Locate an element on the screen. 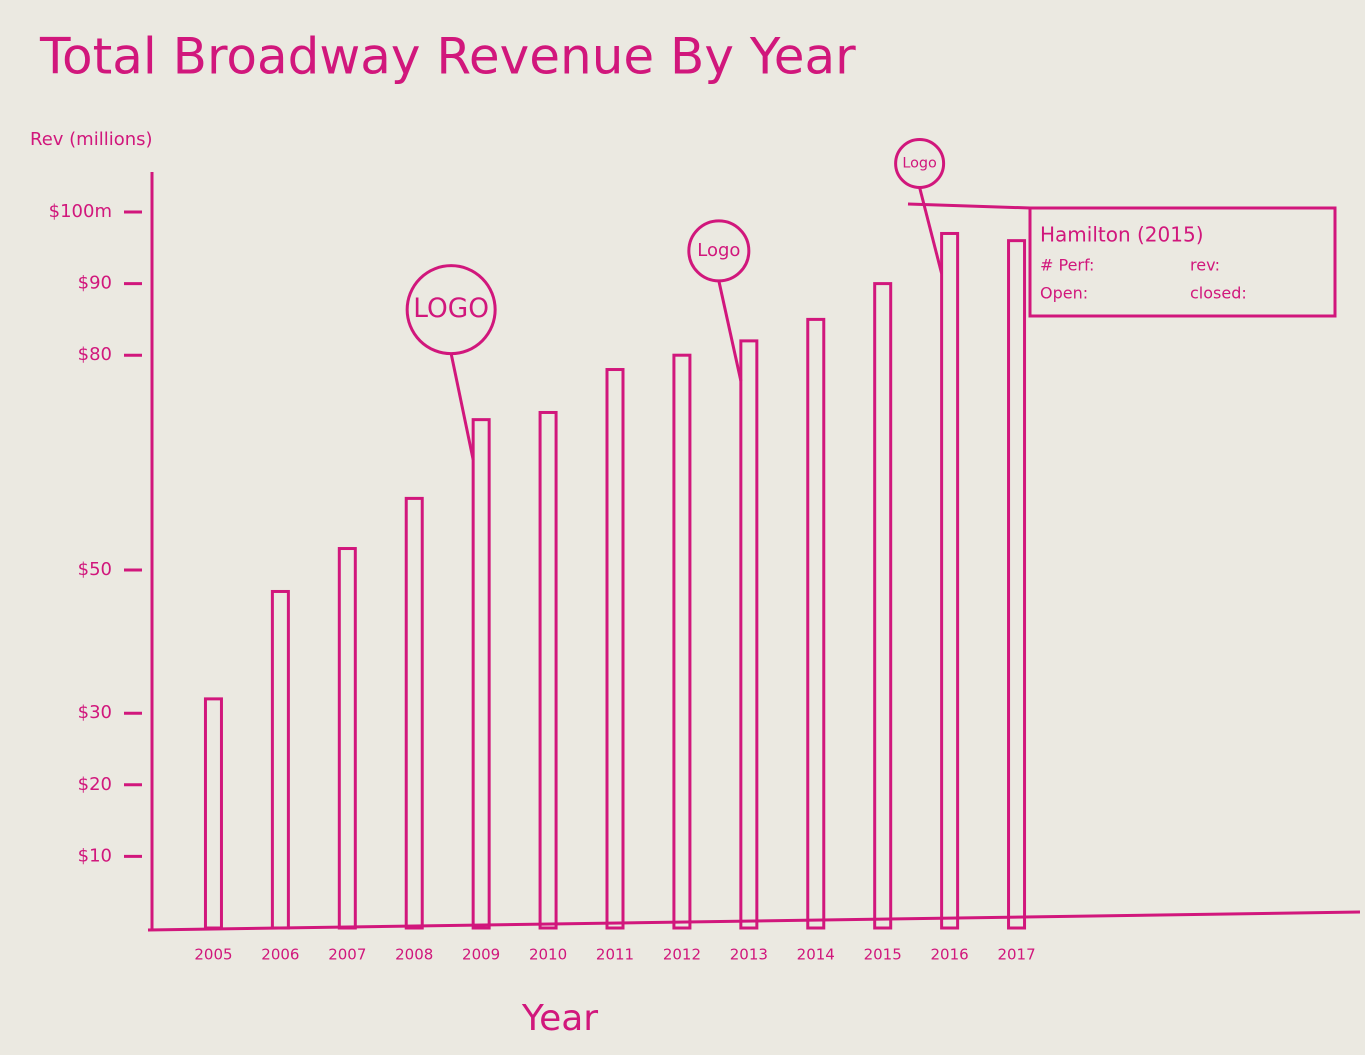 The height and width of the screenshot is (1055, 1365). y-tick-label: $10 is located at coordinates (95, 855).